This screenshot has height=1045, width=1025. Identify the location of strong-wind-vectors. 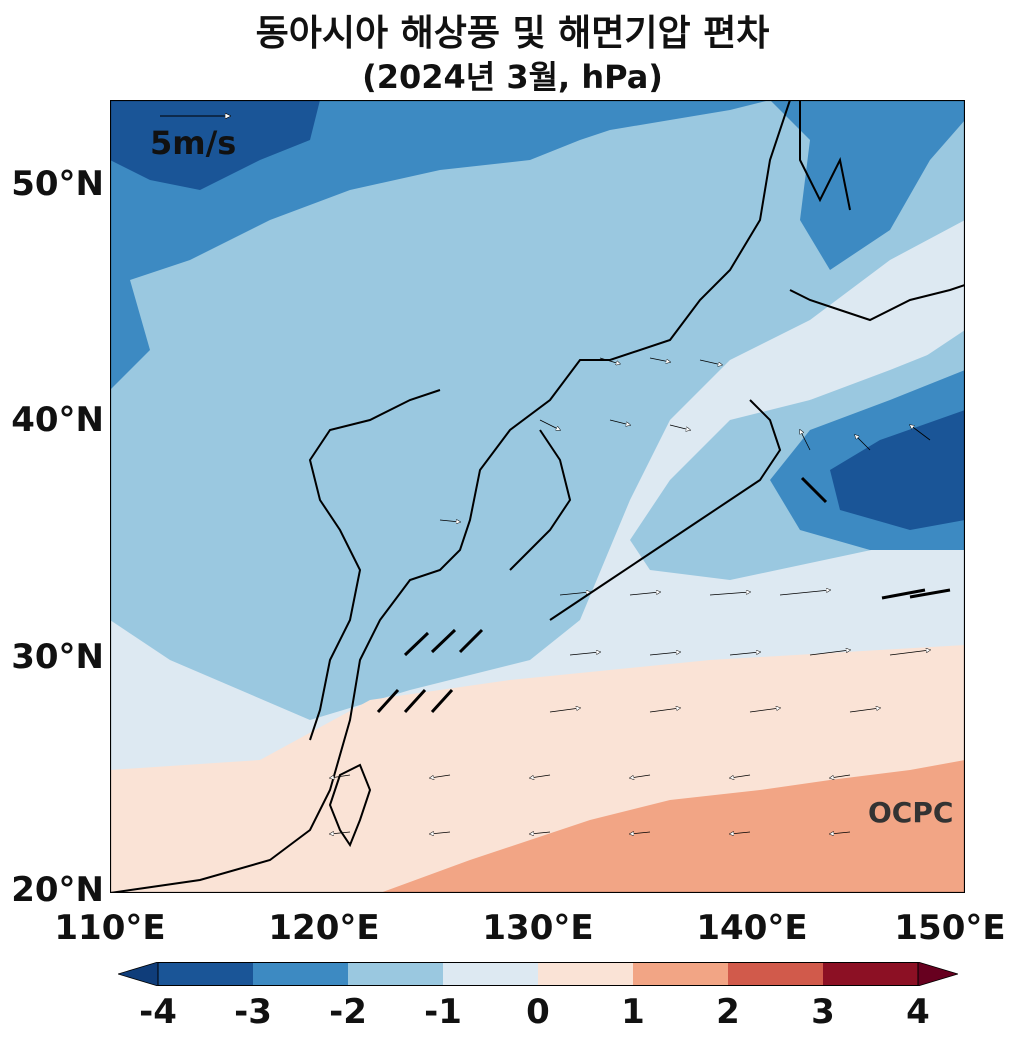
(663, 595).